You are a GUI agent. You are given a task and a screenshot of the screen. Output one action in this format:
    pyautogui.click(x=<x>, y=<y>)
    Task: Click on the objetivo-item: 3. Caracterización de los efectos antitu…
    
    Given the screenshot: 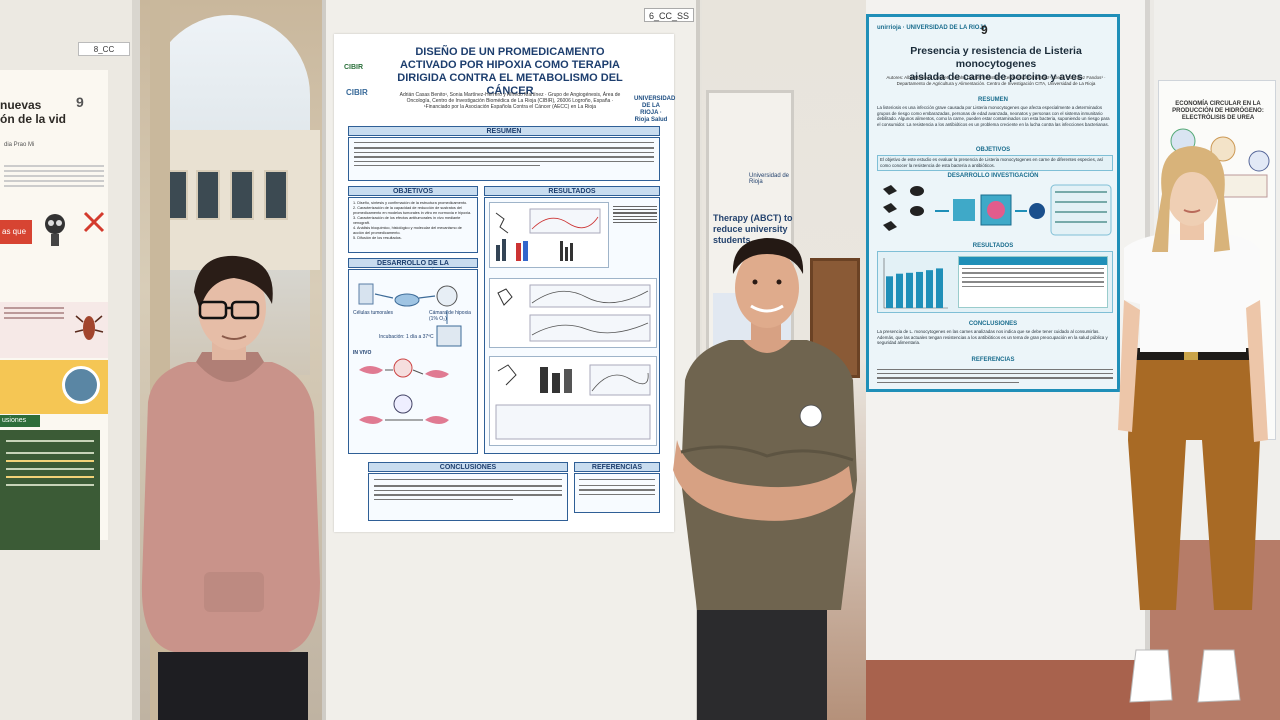 What is the action you would take?
    pyautogui.click(x=407, y=220)
    